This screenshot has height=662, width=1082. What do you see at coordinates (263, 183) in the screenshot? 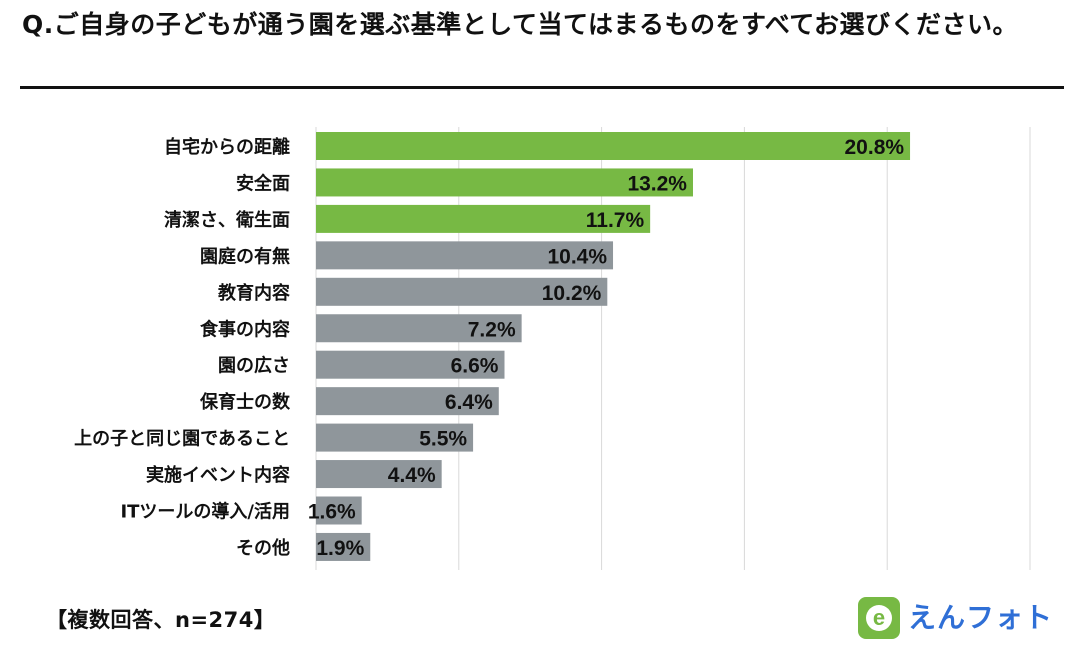
I see `category-label: 安全面` at bounding box center [263, 183].